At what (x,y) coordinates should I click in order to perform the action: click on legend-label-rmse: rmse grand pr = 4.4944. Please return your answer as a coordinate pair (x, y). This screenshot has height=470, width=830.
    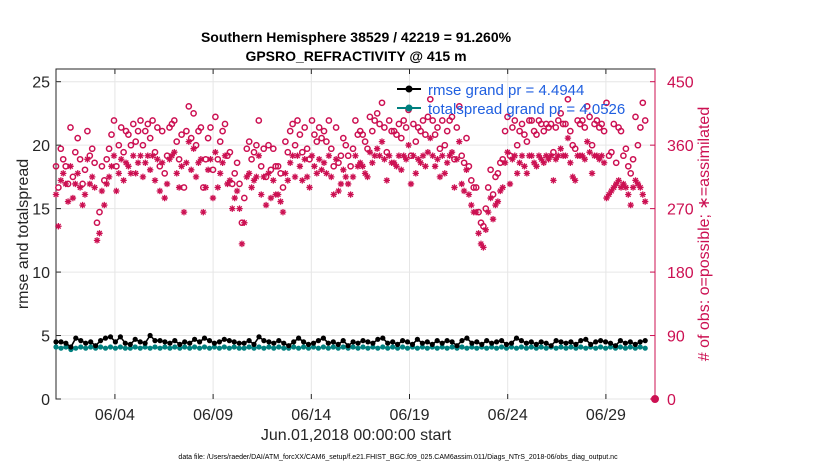
    Looking at the image, I should click on (506, 90).